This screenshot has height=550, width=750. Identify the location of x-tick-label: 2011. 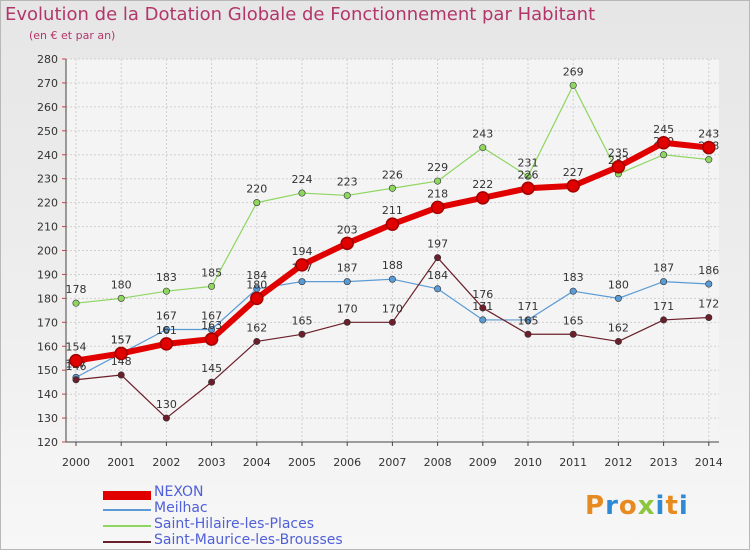
(573, 462).